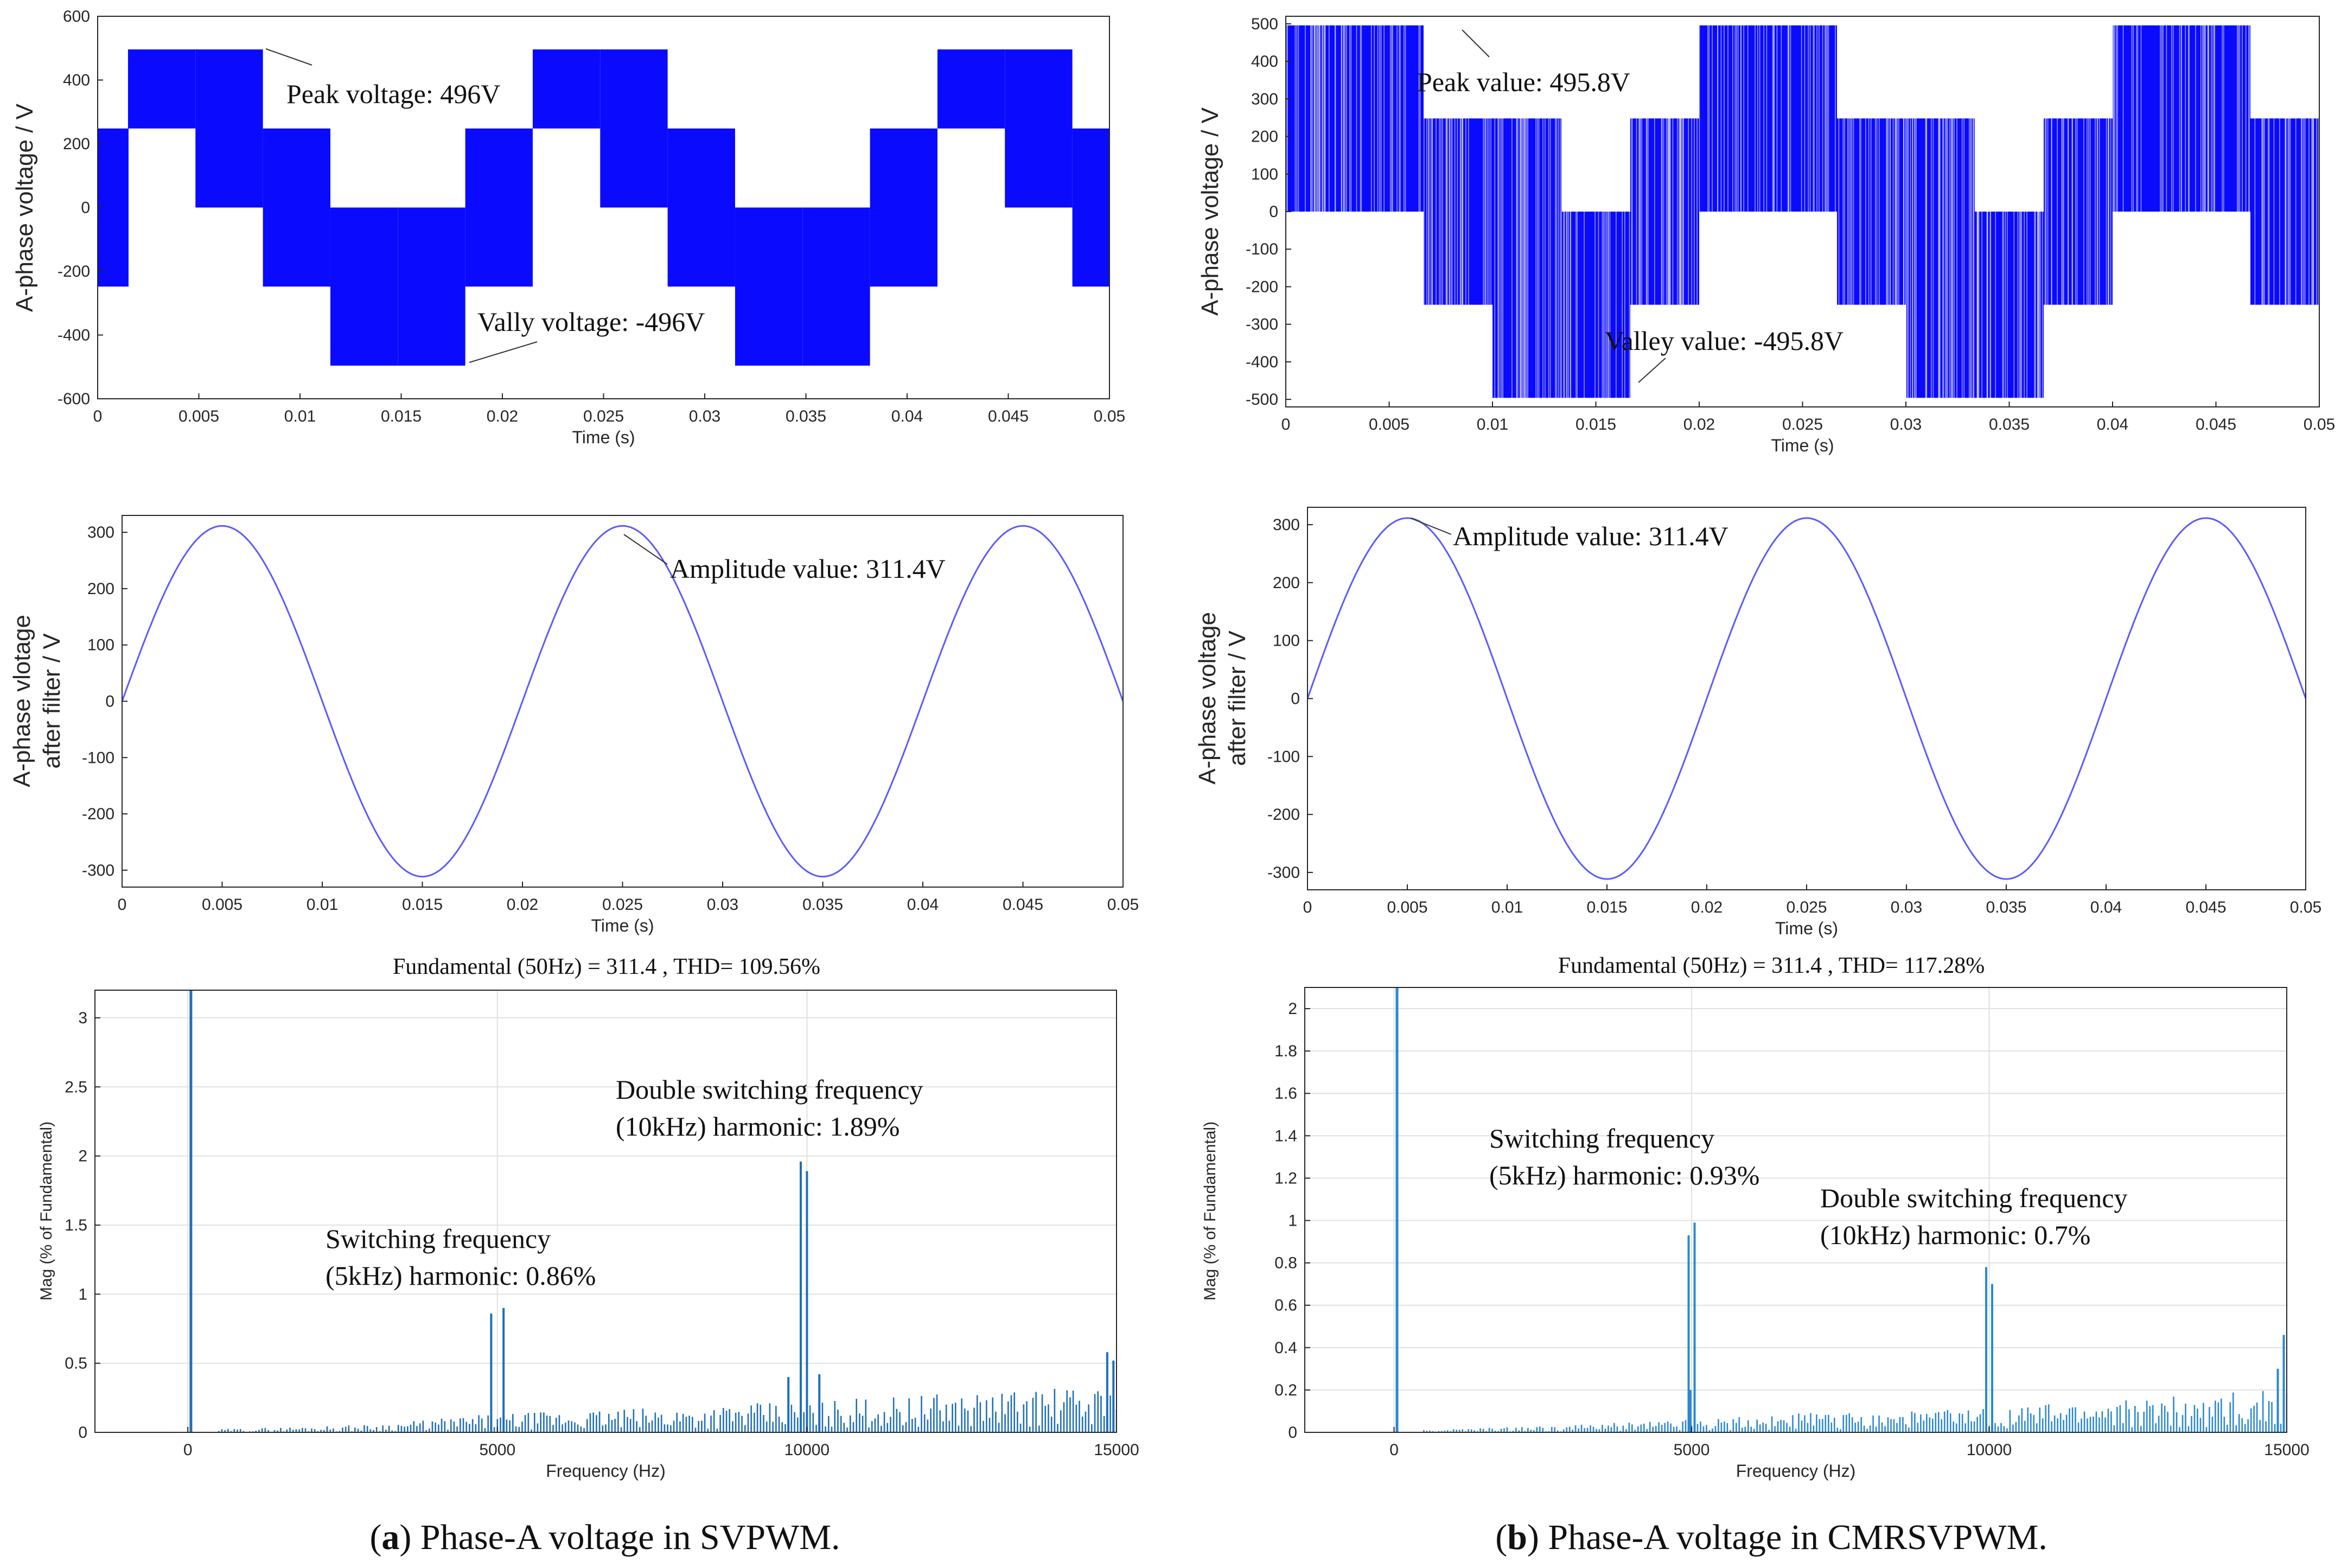 The height and width of the screenshot is (1568, 2341). Describe the element at coordinates (2286, 1450) in the screenshot. I see `x-tick-label-3: 15000` at that location.